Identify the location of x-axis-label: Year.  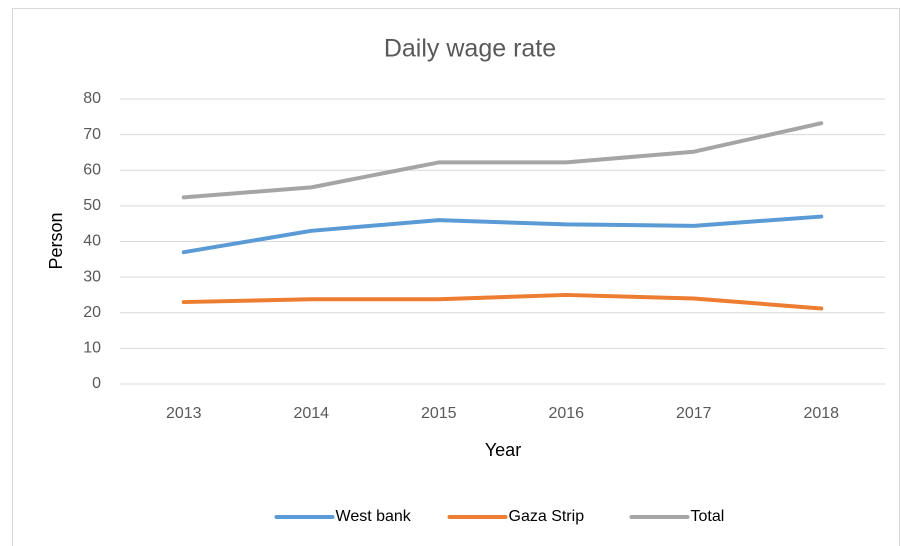
(503, 450).